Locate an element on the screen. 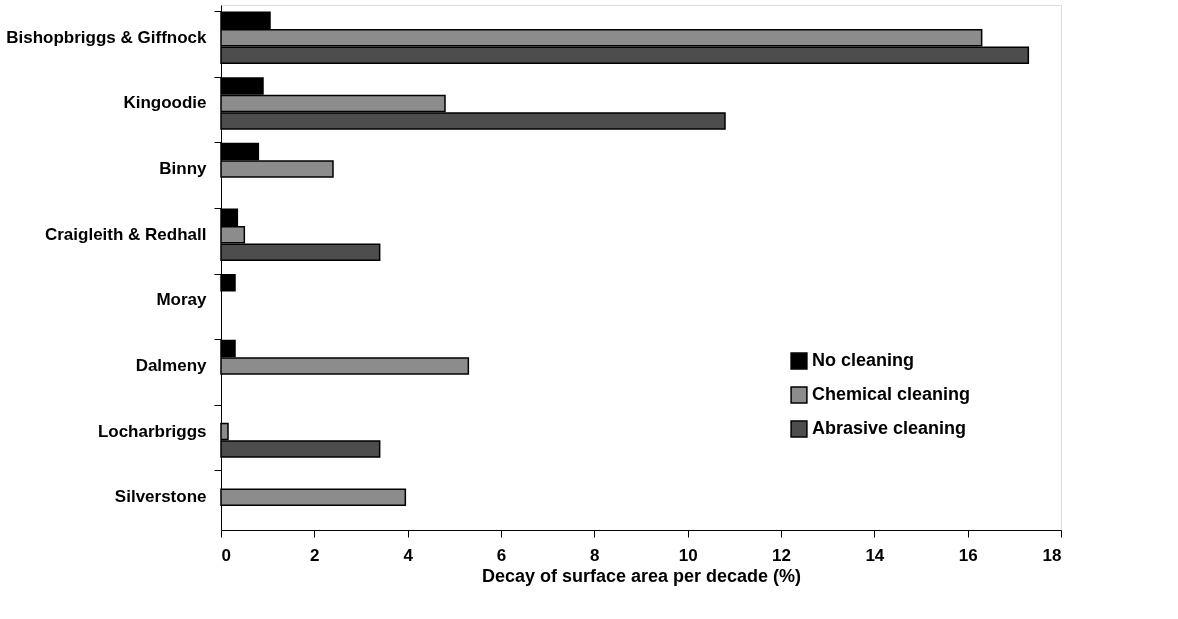 This screenshot has height=619, width=1178. y-tick-label: Dalmeny is located at coordinates (171, 365).